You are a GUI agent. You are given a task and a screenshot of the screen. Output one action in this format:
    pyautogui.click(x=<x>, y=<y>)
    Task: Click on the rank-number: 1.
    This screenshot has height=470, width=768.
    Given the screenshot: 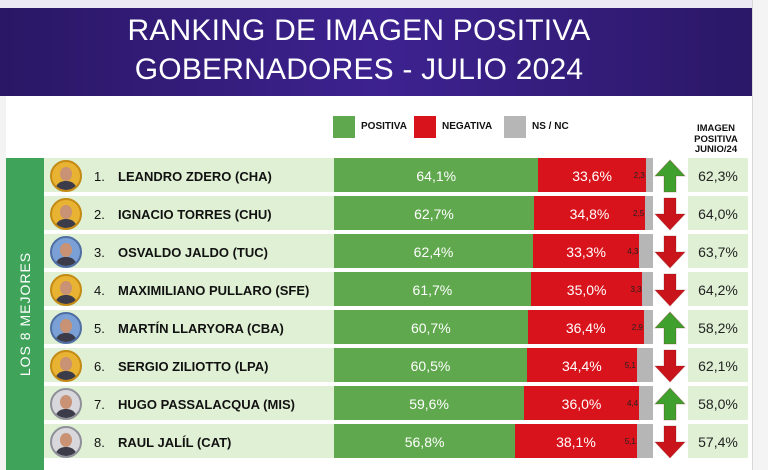 What is the action you would take?
    pyautogui.click(x=99, y=176)
    